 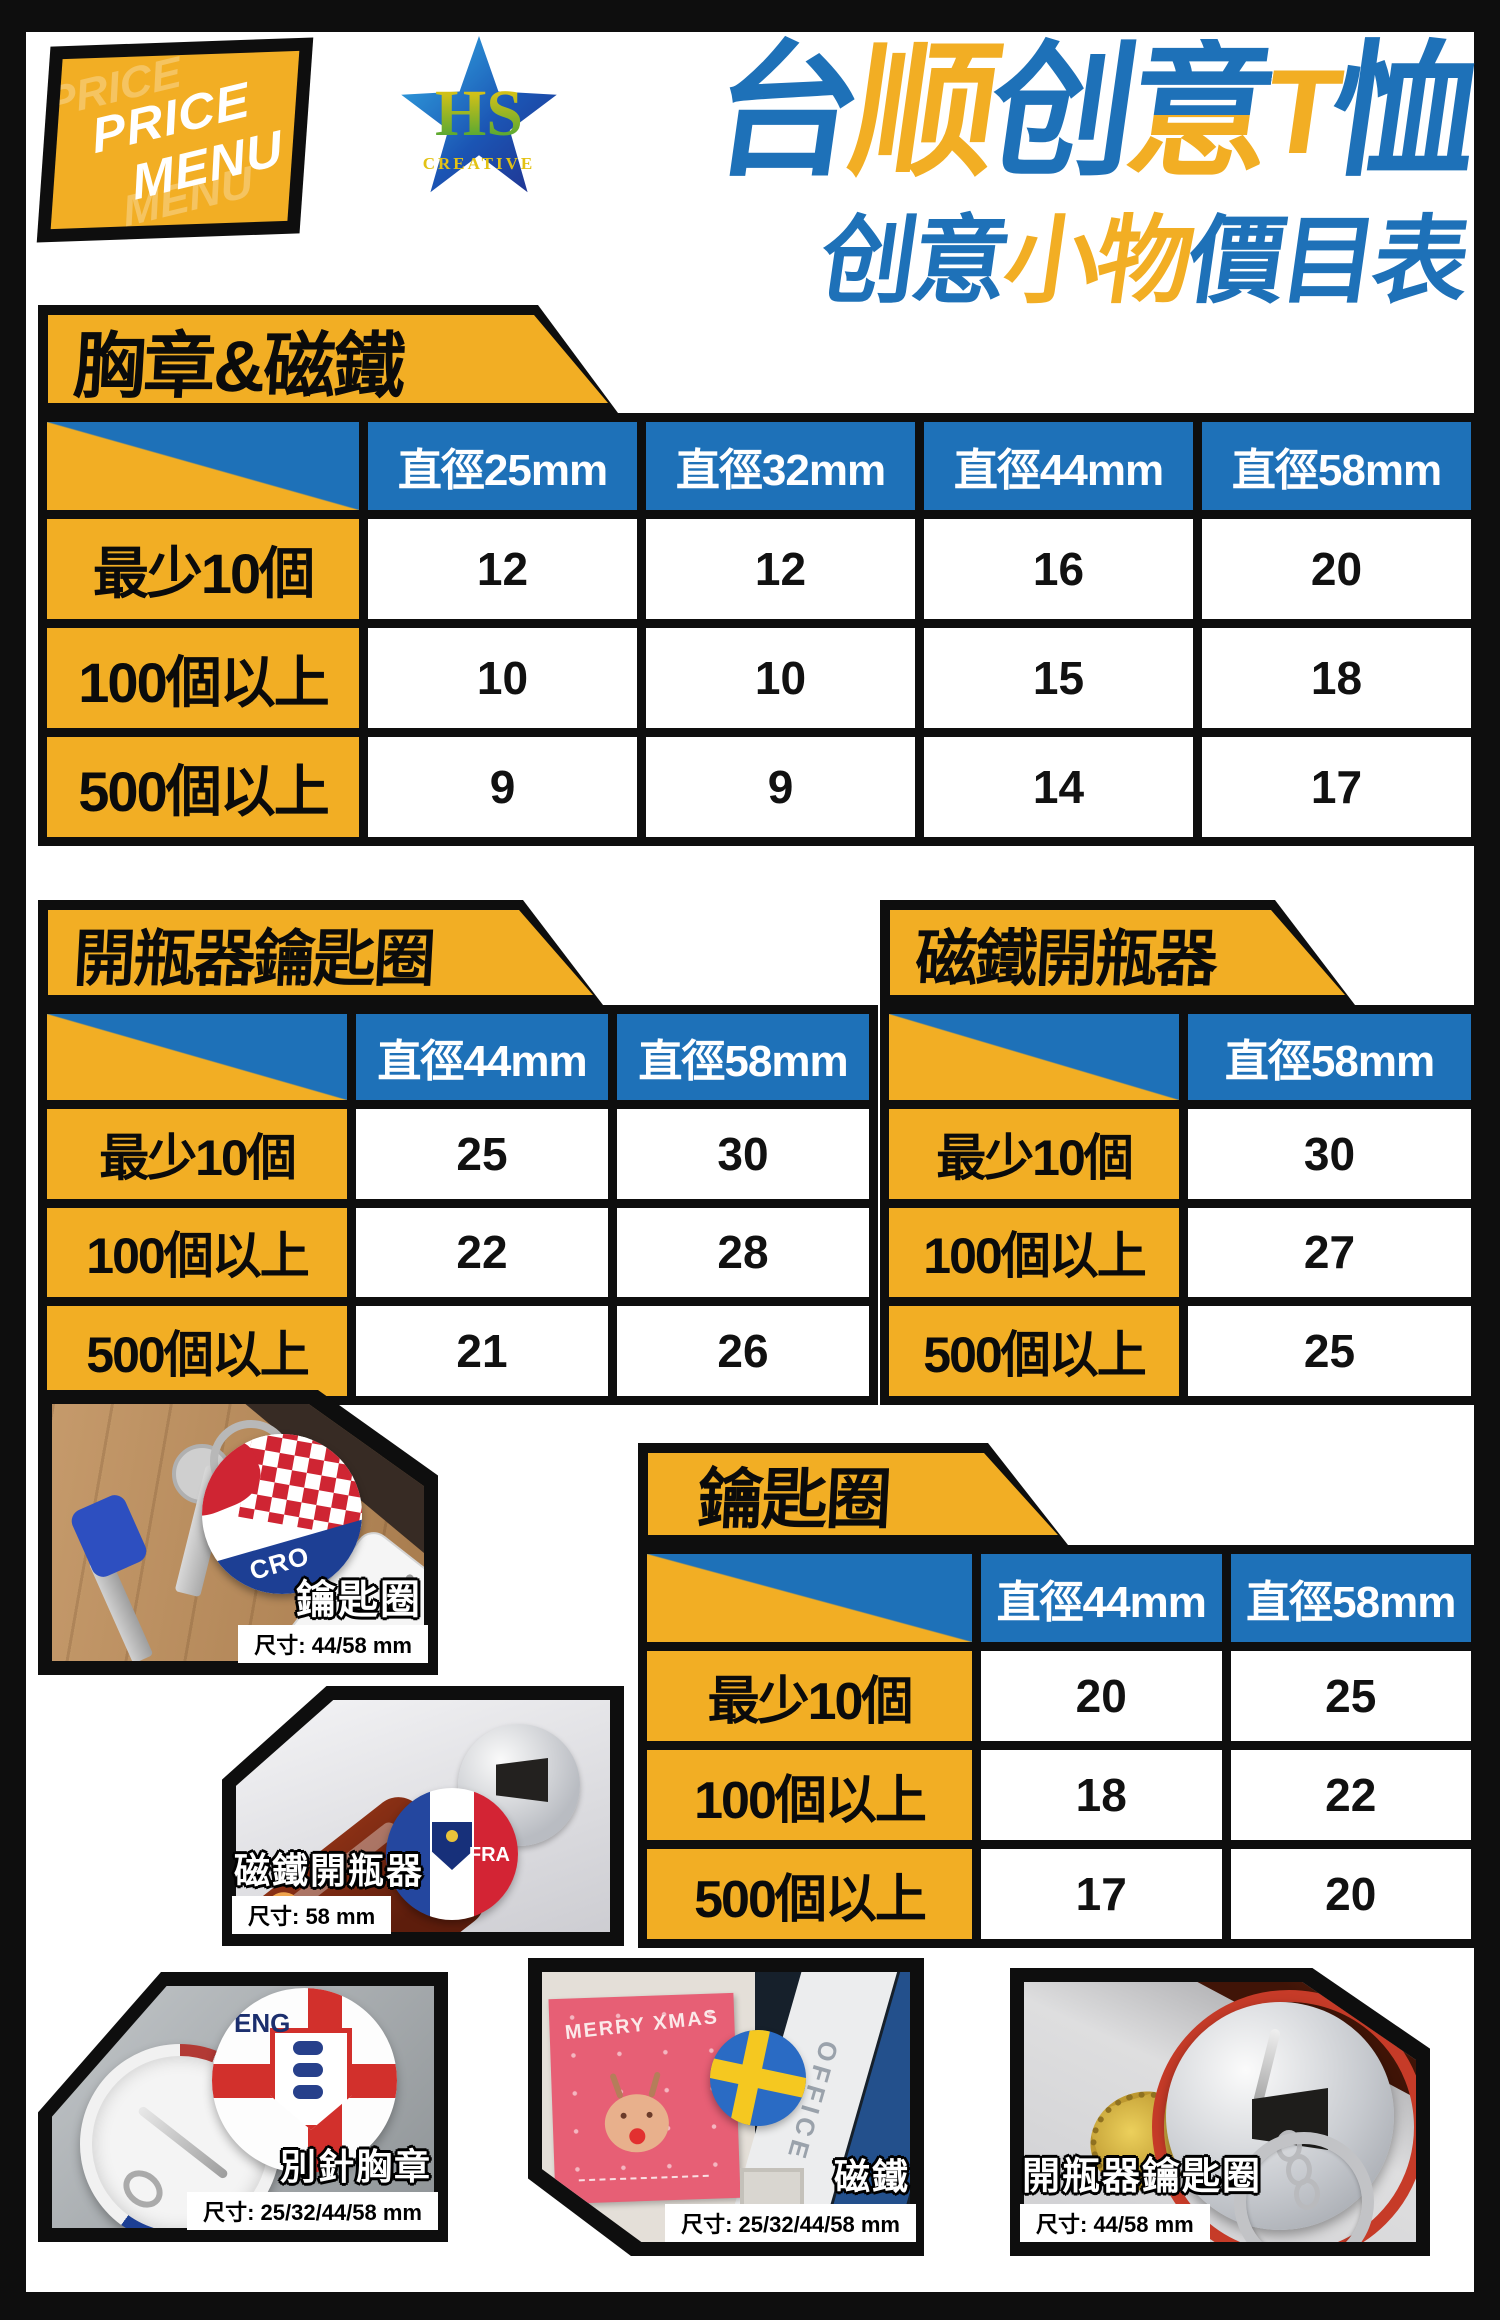 I want to click on price-cell: 18, so click(x=1336, y=678).